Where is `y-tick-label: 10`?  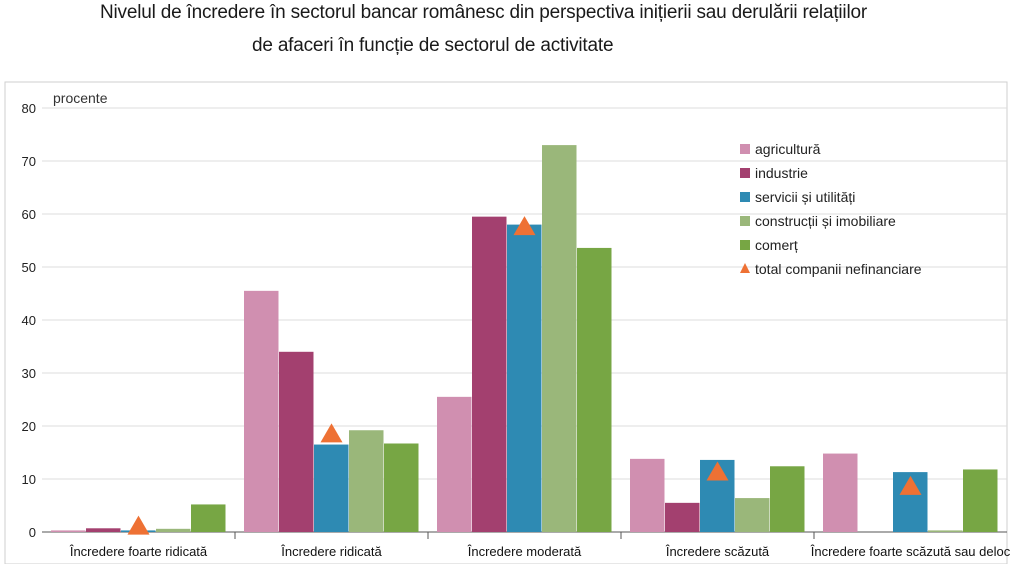
y-tick-label: 10 is located at coordinates (29, 479).